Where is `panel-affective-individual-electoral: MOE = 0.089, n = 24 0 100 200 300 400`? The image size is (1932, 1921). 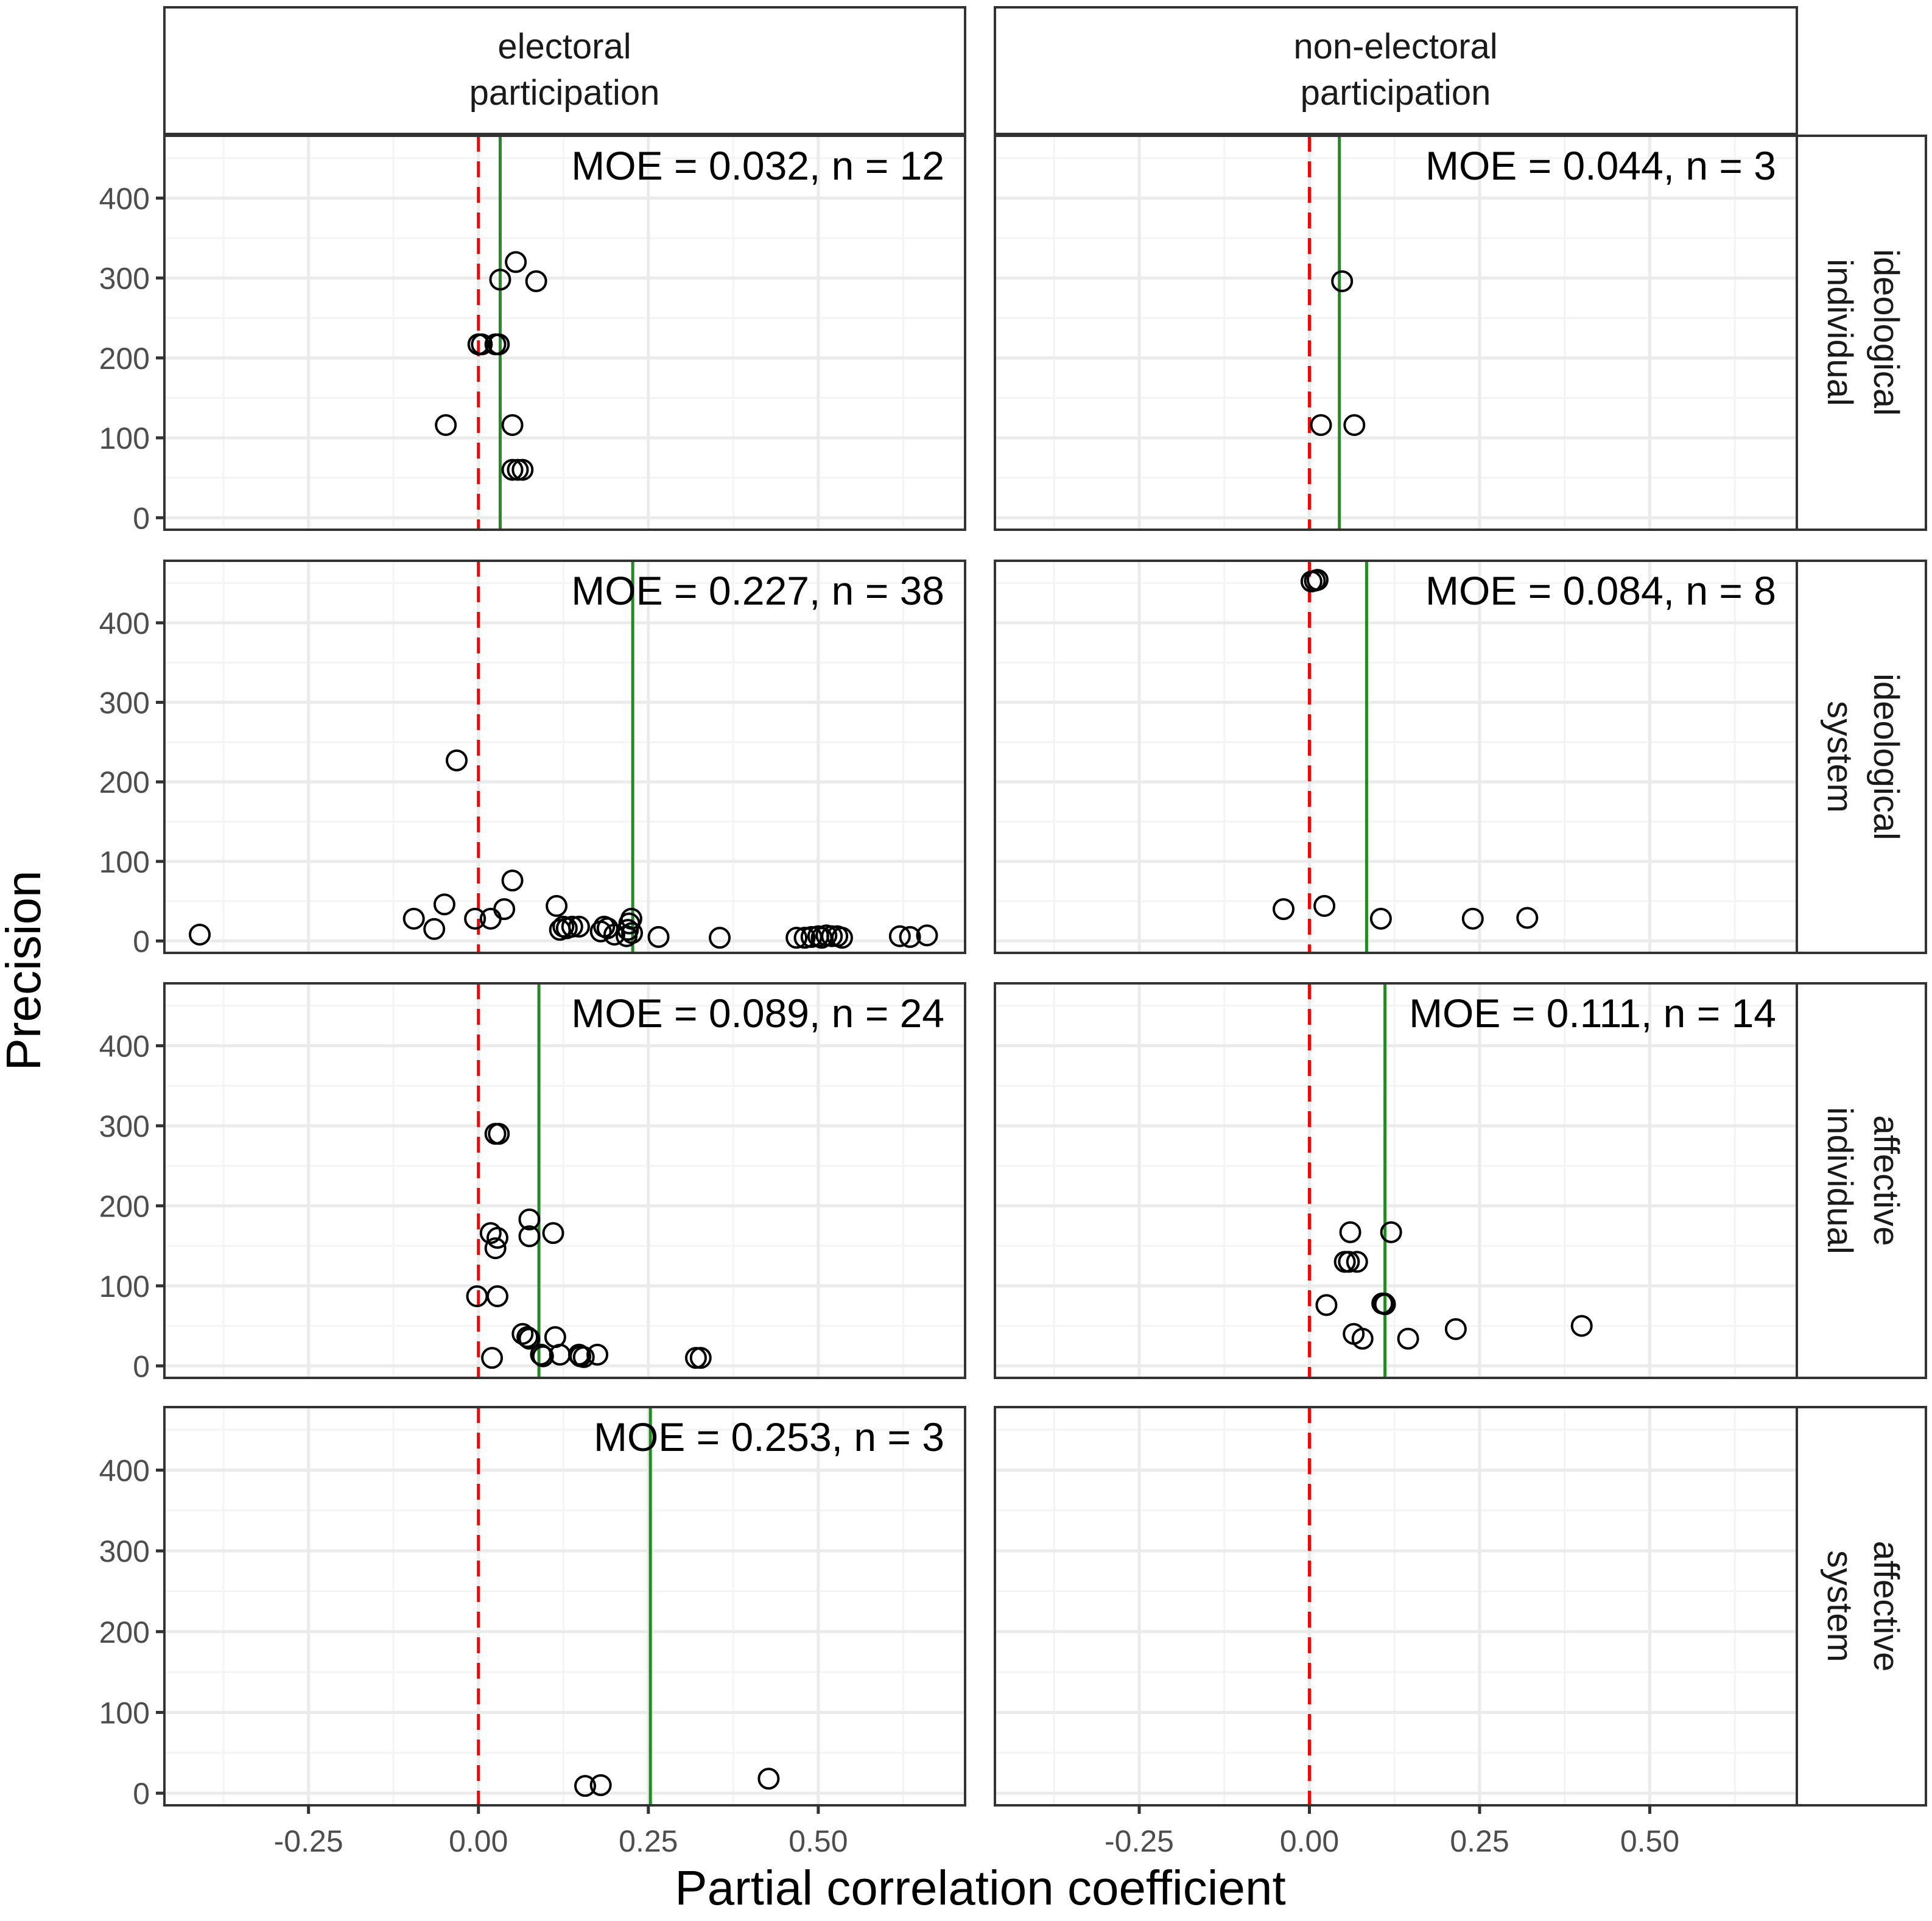
panel-affective-individual-electoral: MOE = 0.089, n = 24 0 100 200 300 400 is located at coordinates (532, 1182).